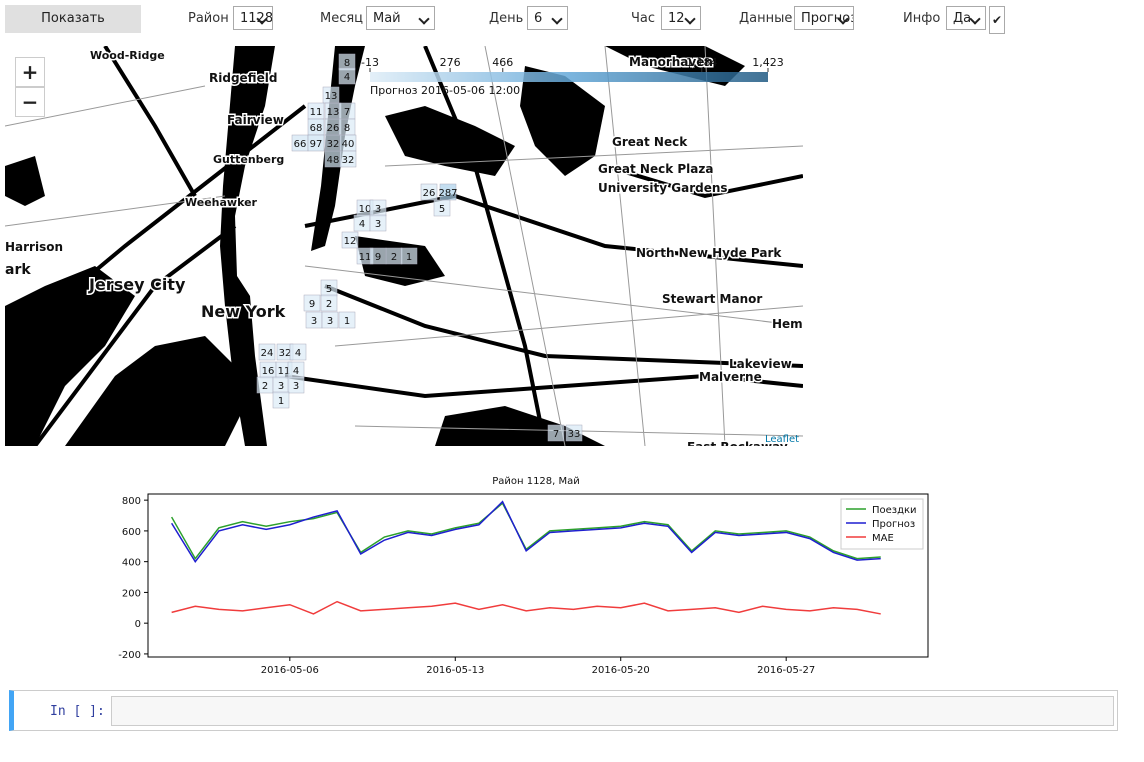 The width and height of the screenshot is (1144, 762). I want to click on info-label: Инфо, so click(922, 18).